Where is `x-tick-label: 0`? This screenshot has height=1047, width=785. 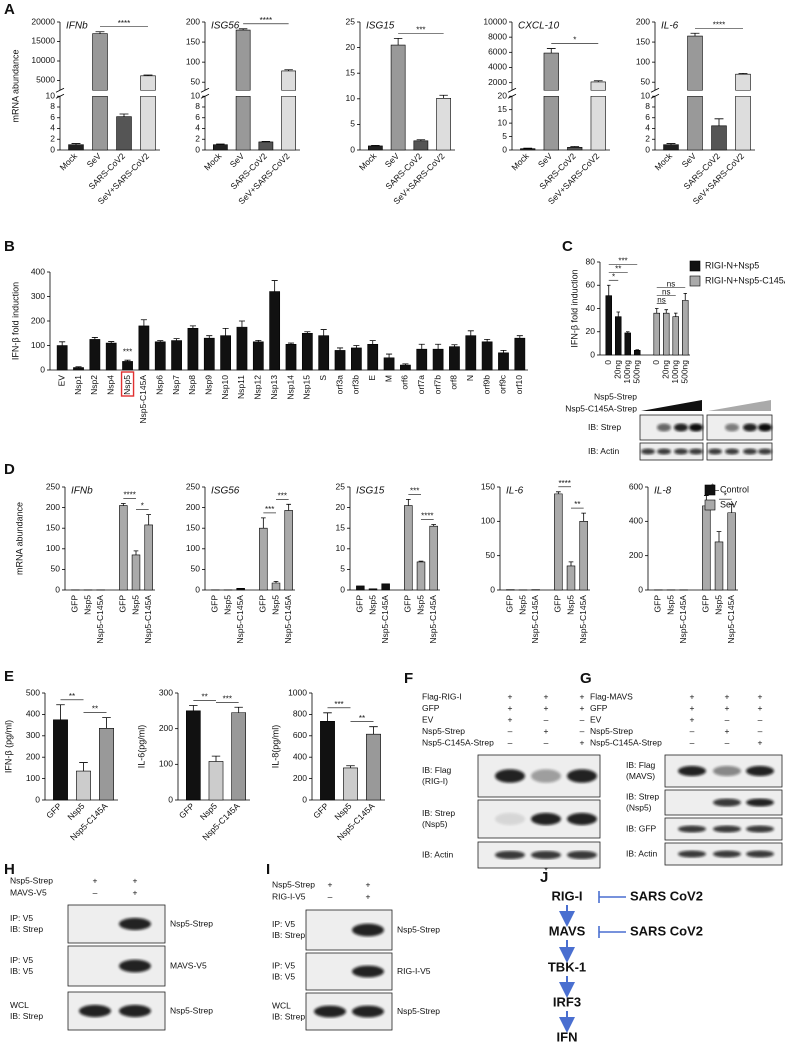
x-tick-label: 0 is located at coordinates (656, 362).